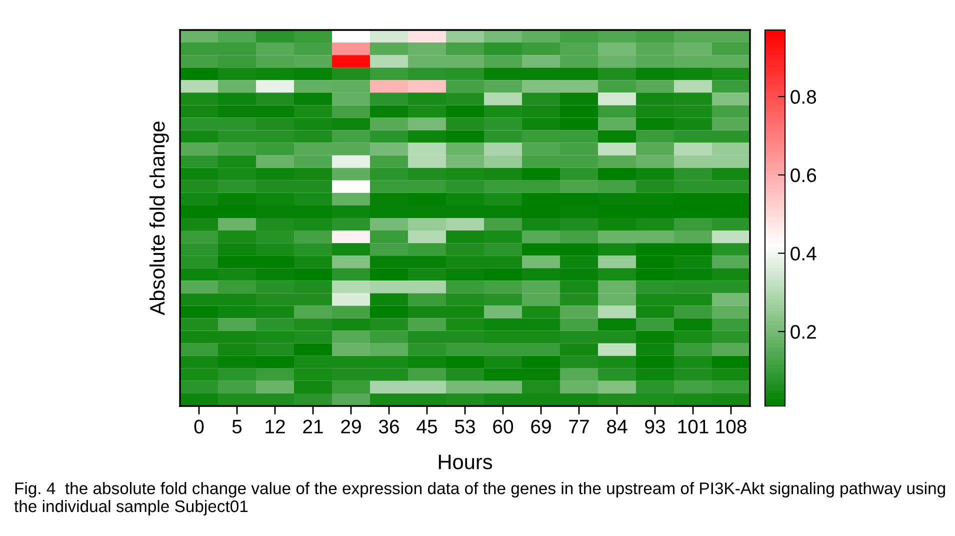 The height and width of the screenshot is (536, 955). I want to click on x-tick-label: 5, so click(237, 427).